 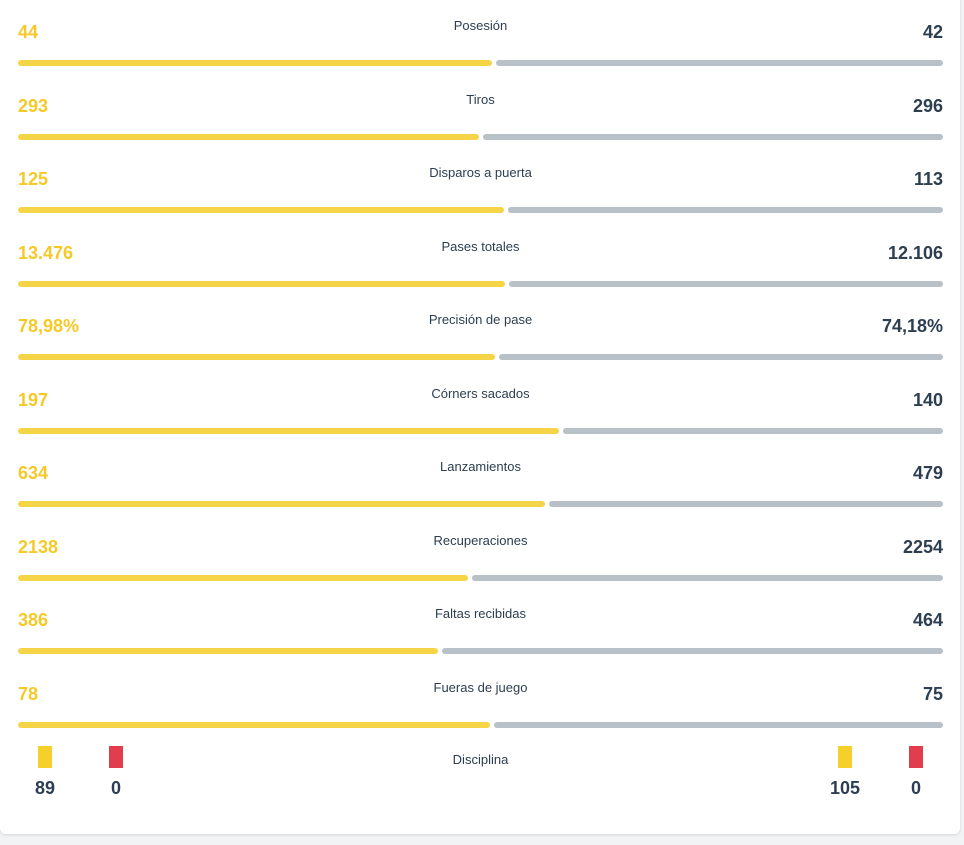 What do you see at coordinates (480, 172) in the screenshot?
I see `stat-label: Disparos a puerta` at bounding box center [480, 172].